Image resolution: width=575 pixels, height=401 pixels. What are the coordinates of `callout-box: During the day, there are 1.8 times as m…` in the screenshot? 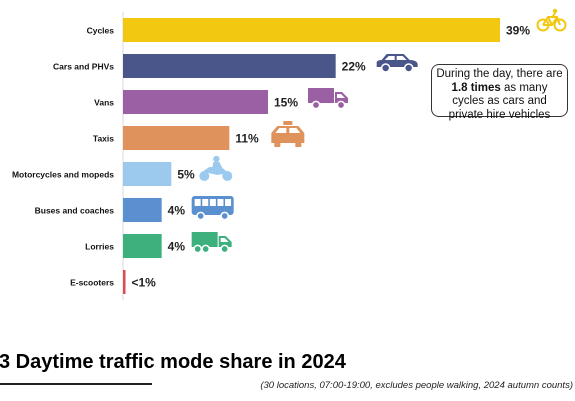 It's located at (499, 92).